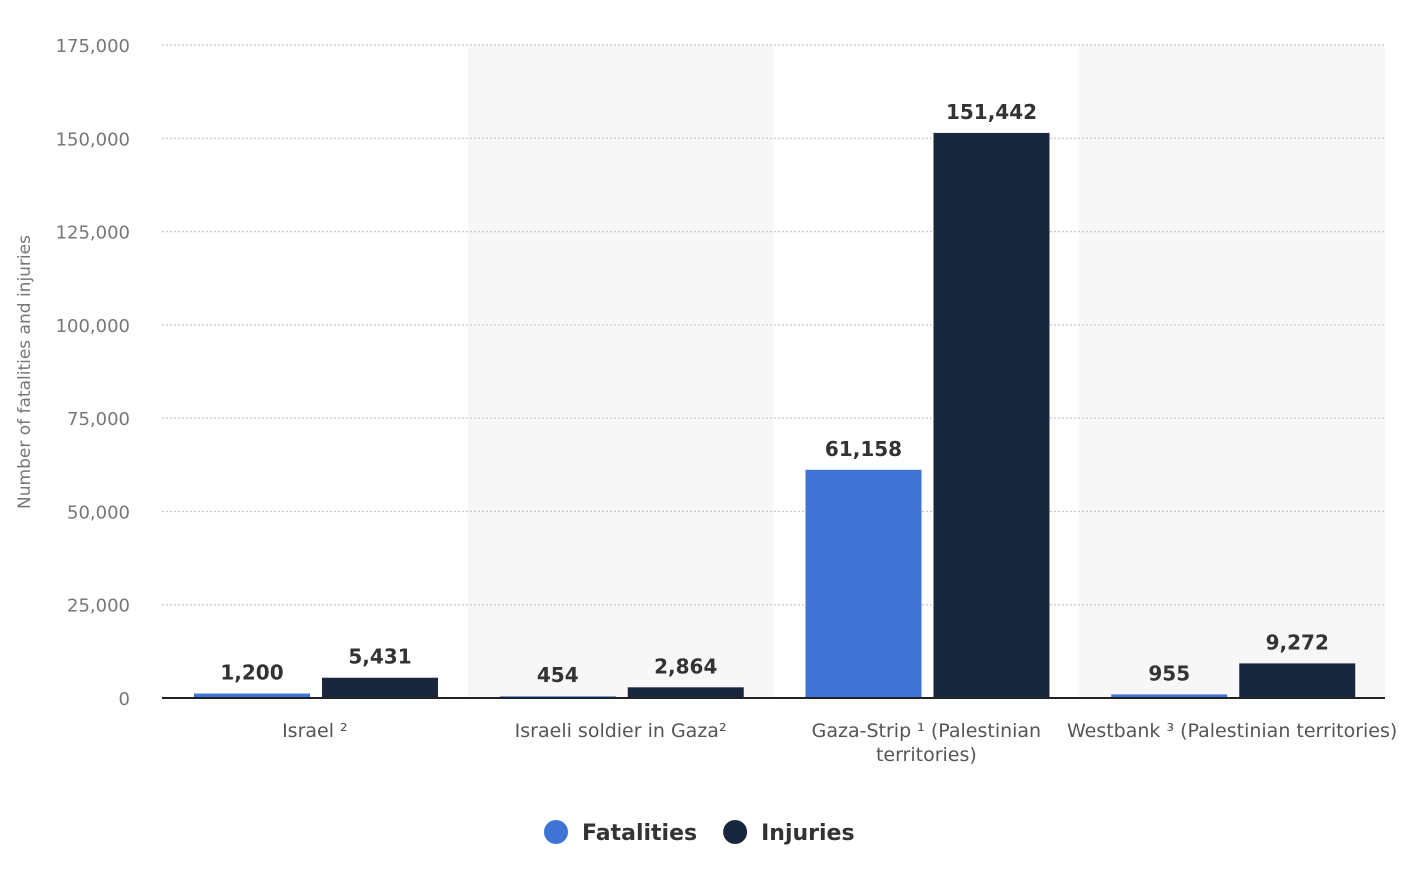 The height and width of the screenshot is (878, 1408). Describe the element at coordinates (1169, 673) in the screenshot. I see `data-label: 955` at that location.